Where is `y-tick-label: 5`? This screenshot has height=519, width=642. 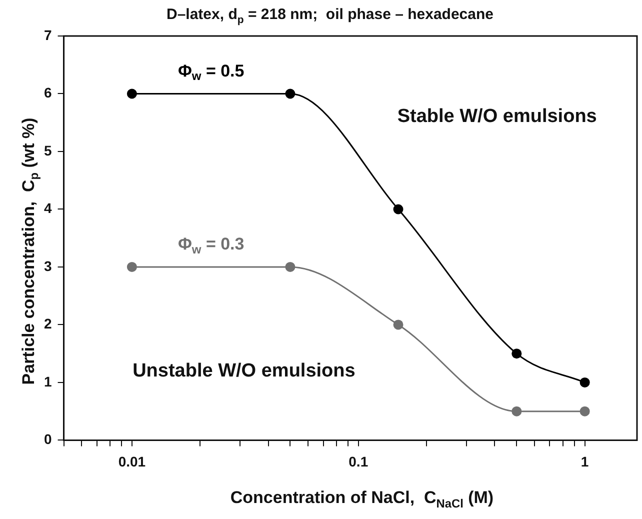 y-tick-label: 5 is located at coordinates (48, 150).